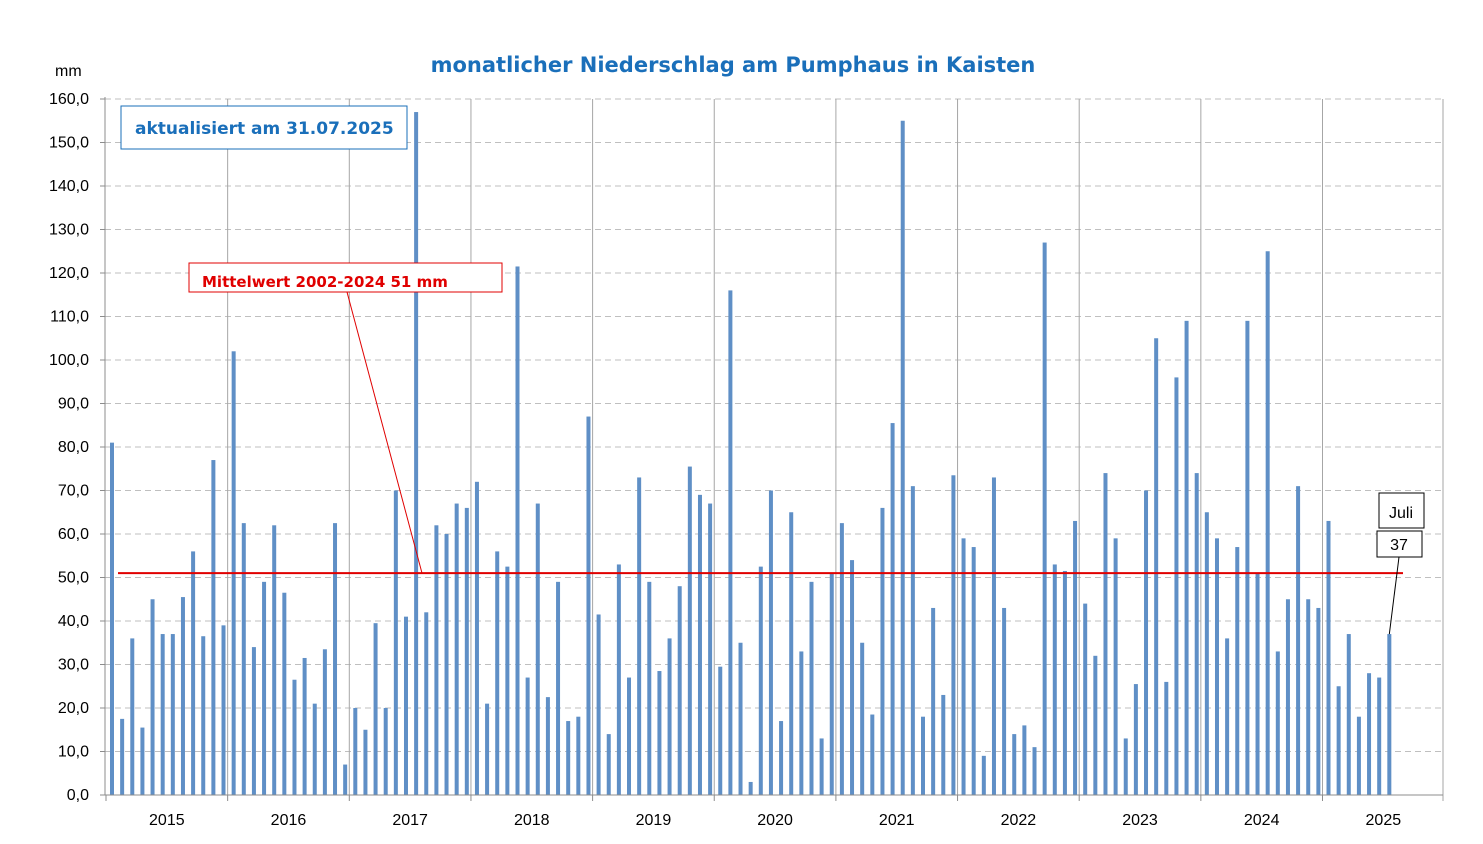 This screenshot has width=1483, height=844. Describe the element at coordinates (410, 820) in the screenshot. I see `x-tick-label: 2017` at that location.